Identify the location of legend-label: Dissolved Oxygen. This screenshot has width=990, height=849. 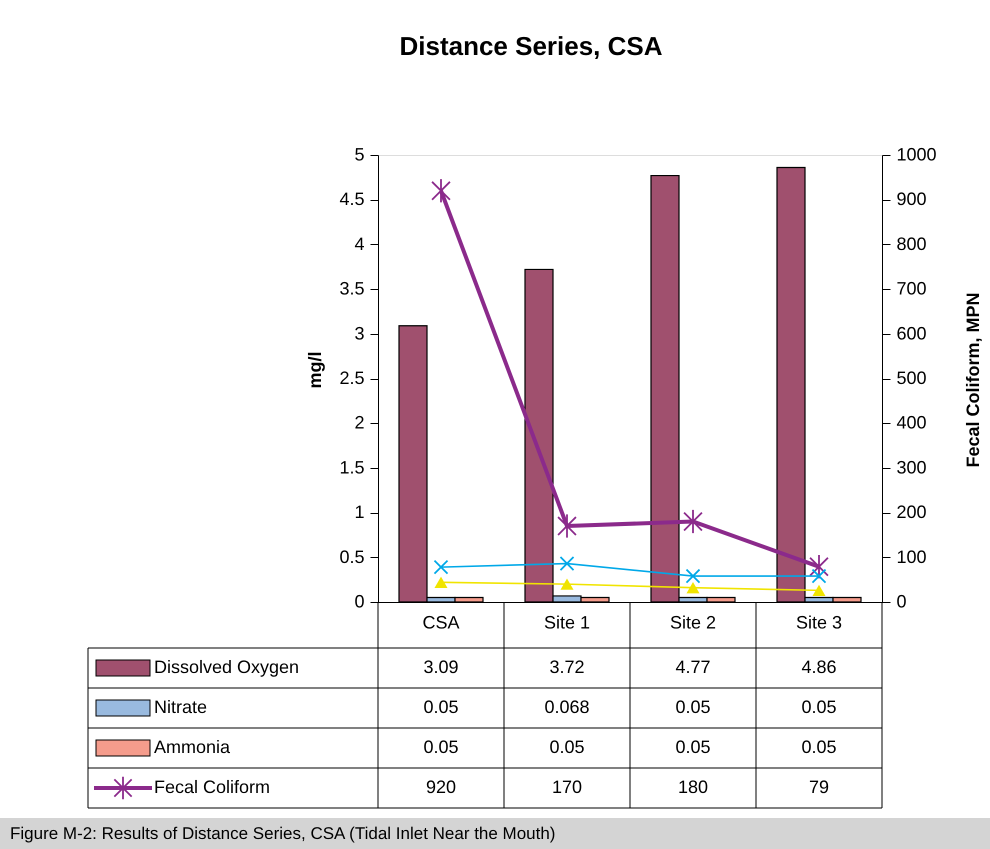
(227, 667).